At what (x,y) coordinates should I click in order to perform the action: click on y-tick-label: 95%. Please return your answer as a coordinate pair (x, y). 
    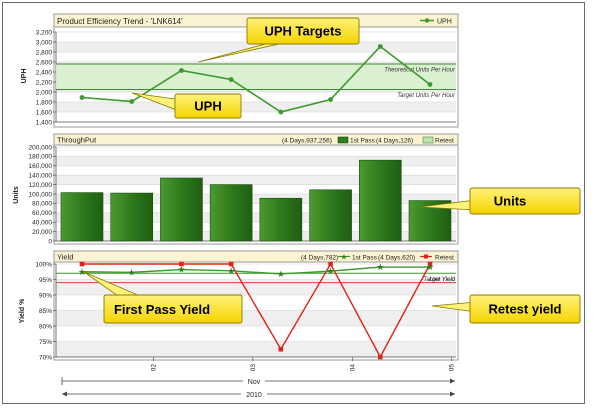
    Looking at the image, I should click on (45, 280).